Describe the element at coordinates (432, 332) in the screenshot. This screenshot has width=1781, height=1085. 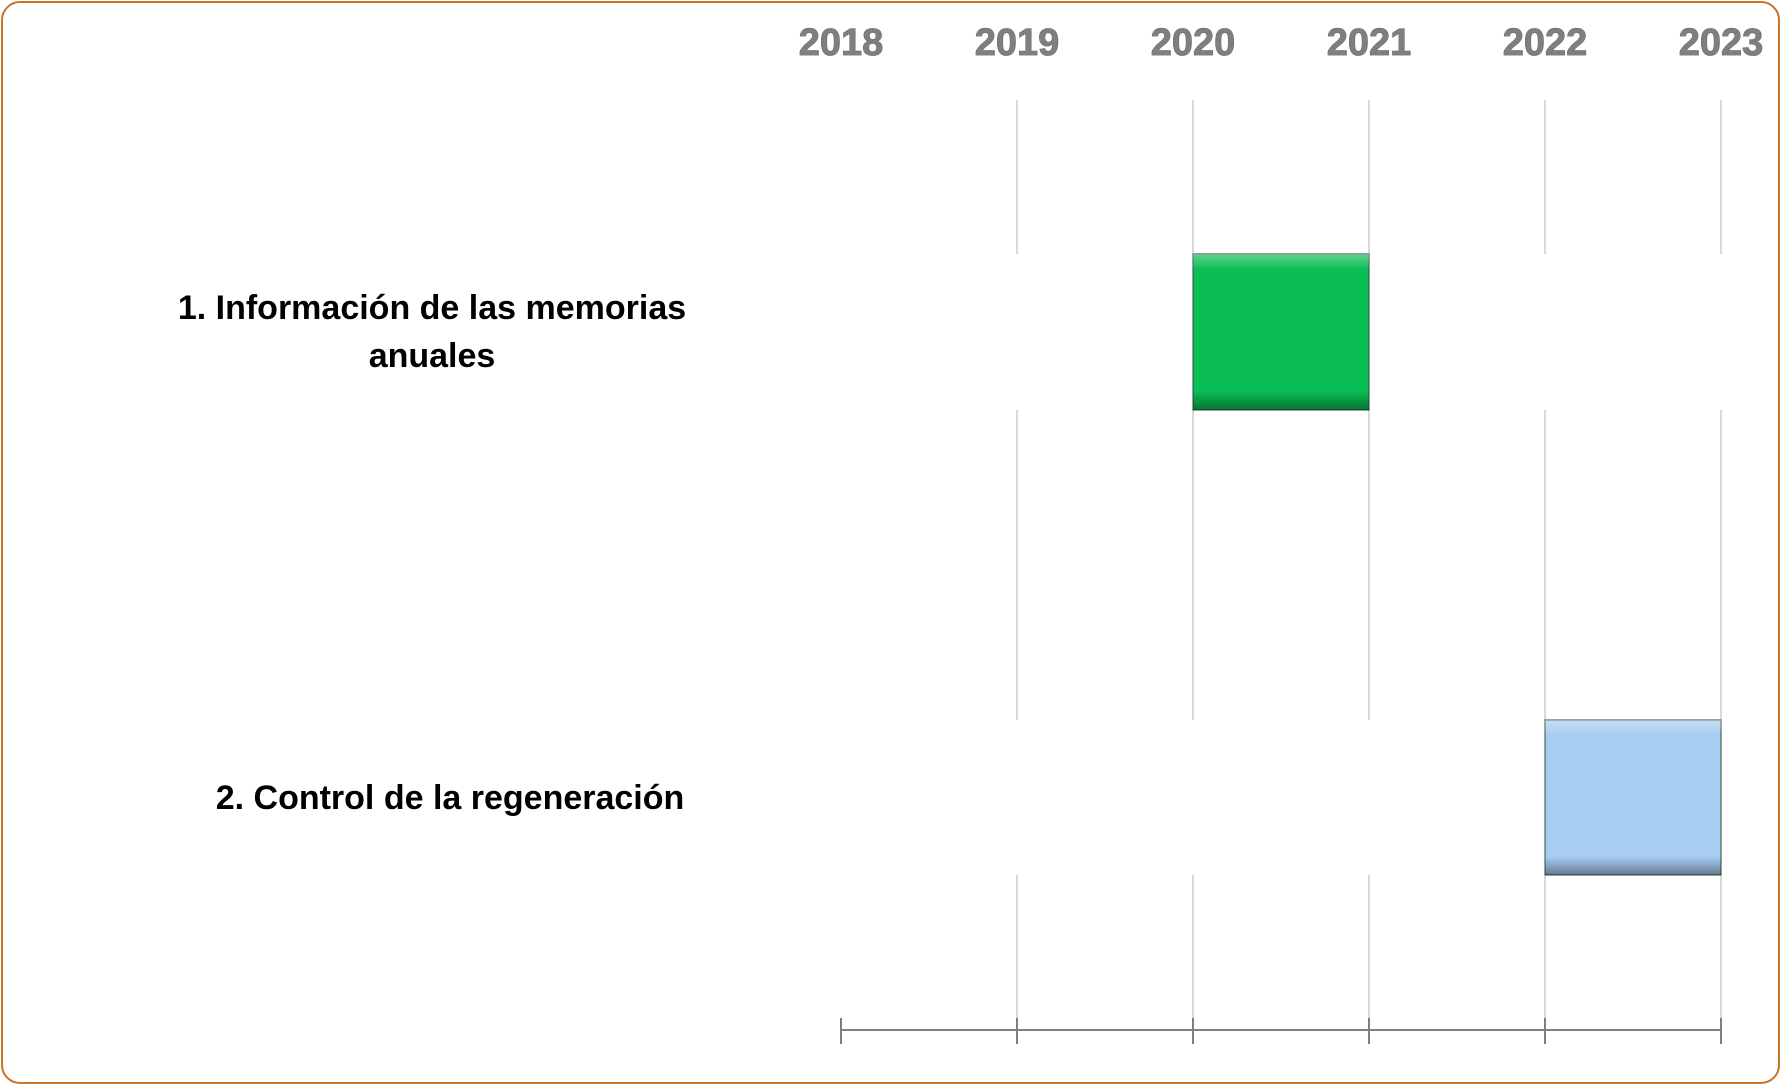
I see `category-label: 1. Información de las memorias anuales` at that location.